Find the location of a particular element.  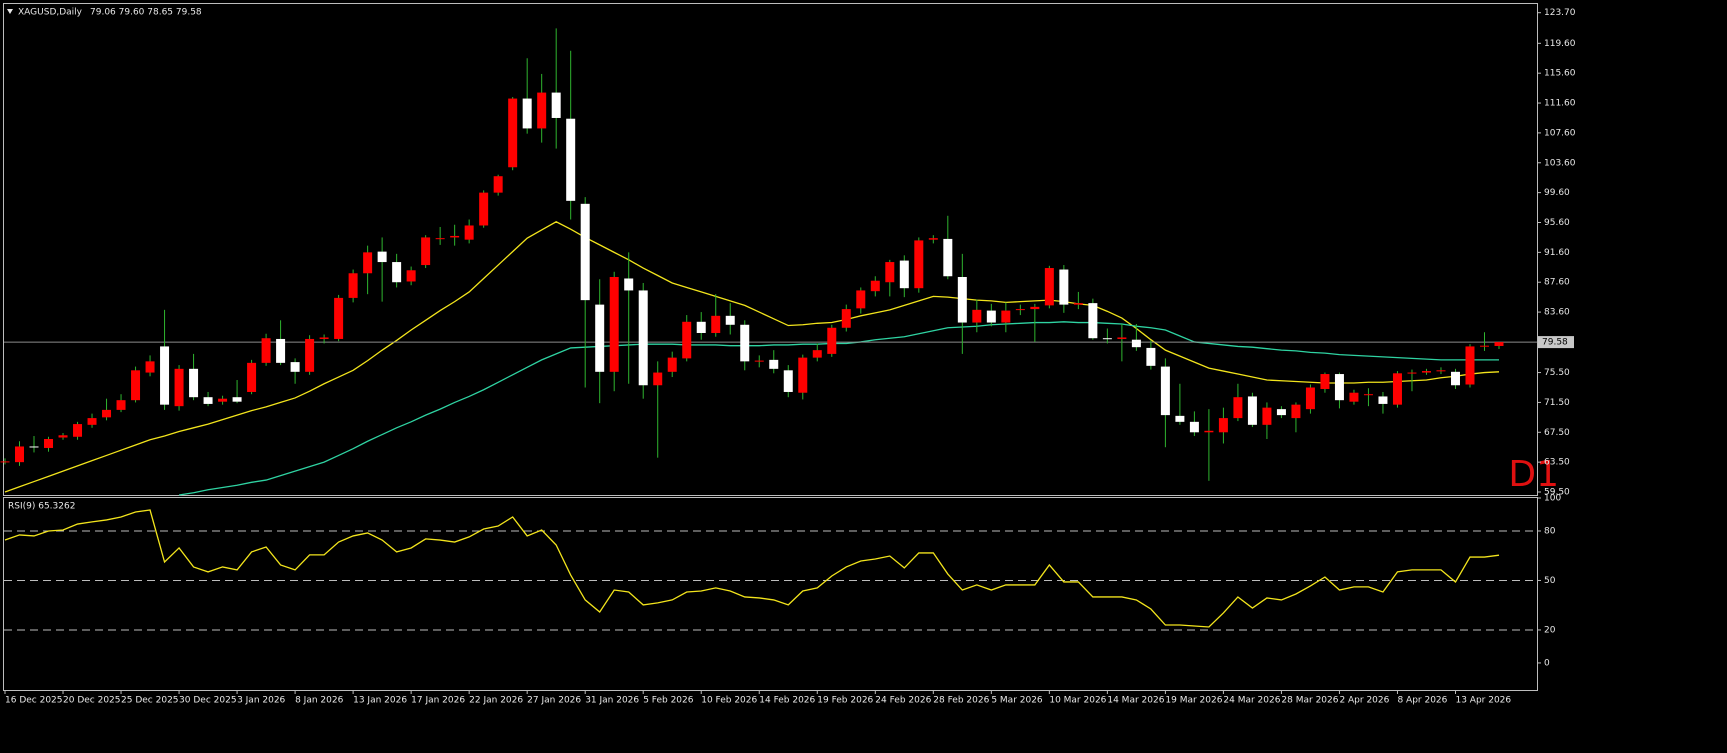

x-tick-label: 28 Mar 2026 is located at coordinates (1309, 701).